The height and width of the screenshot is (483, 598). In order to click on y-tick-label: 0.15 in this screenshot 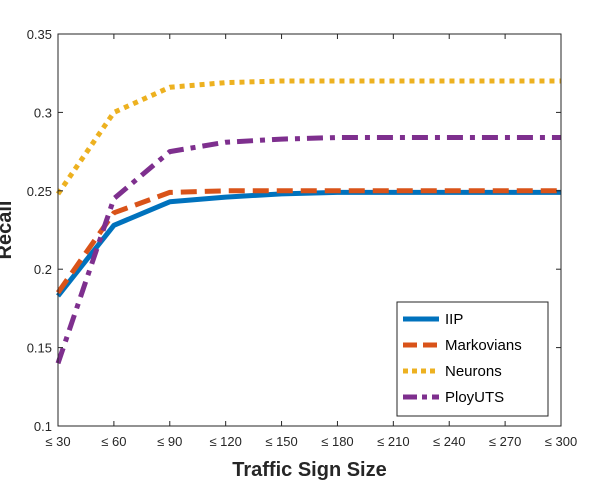, I will do `click(39, 348)`.